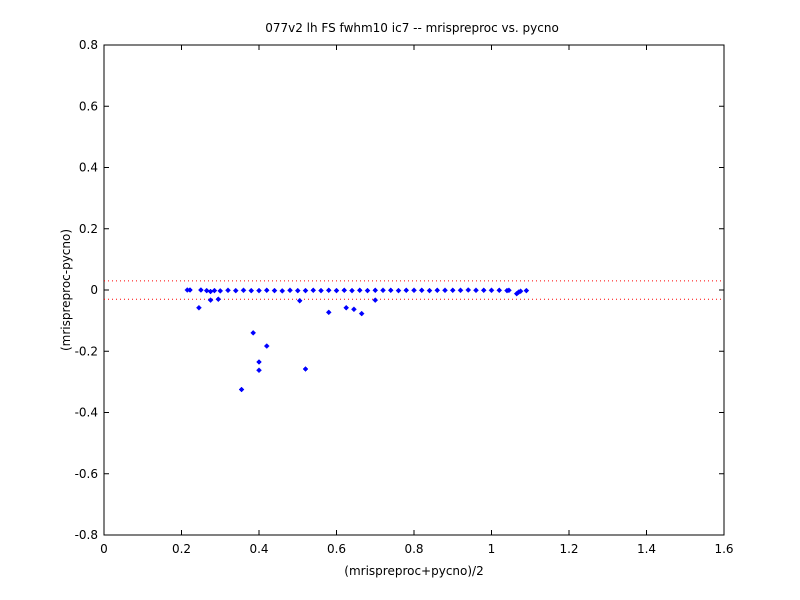 The image size is (800, 600). I want to click on x-axis-label: (mrispreproc+pycno)/2, so click(413, 571).